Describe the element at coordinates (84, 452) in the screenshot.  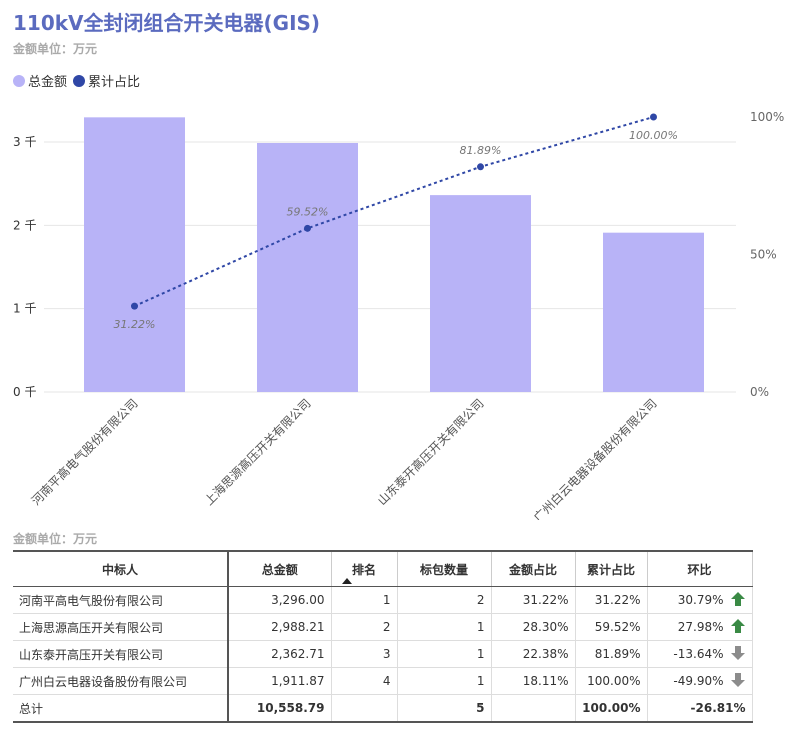
I see `x-axis-tick-label: 河南平高电气股份有限公司` at that location.